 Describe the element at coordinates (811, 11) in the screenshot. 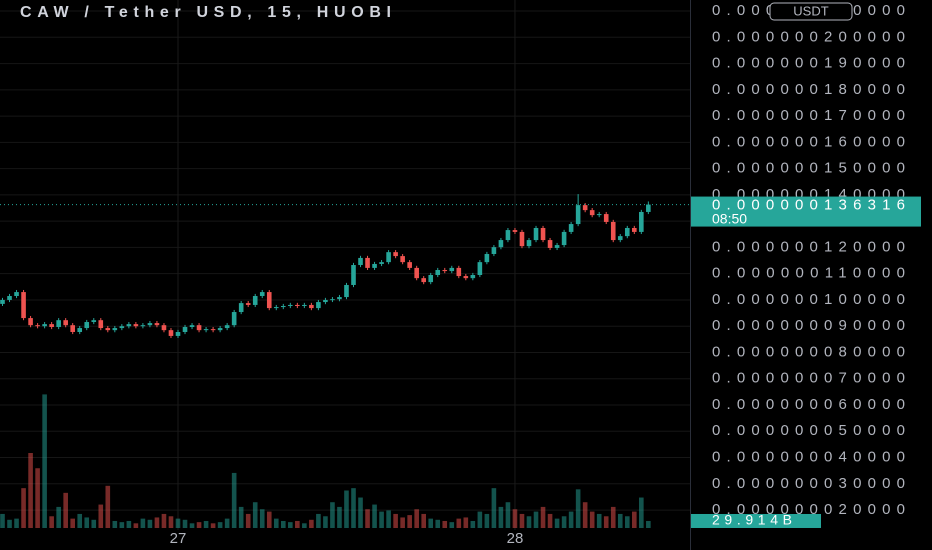

I see `currency-badge` at that location.